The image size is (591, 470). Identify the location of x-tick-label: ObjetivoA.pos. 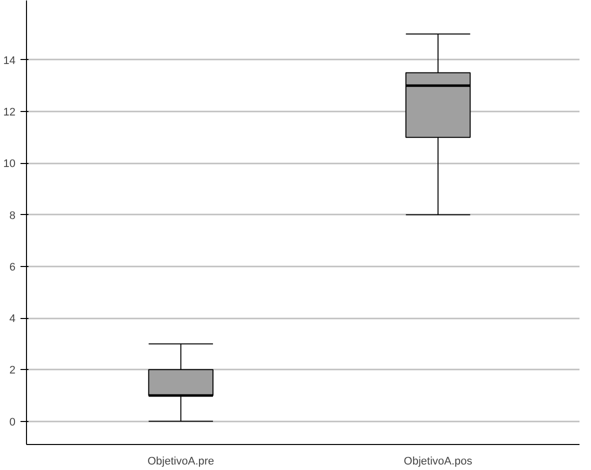
(438, 462).